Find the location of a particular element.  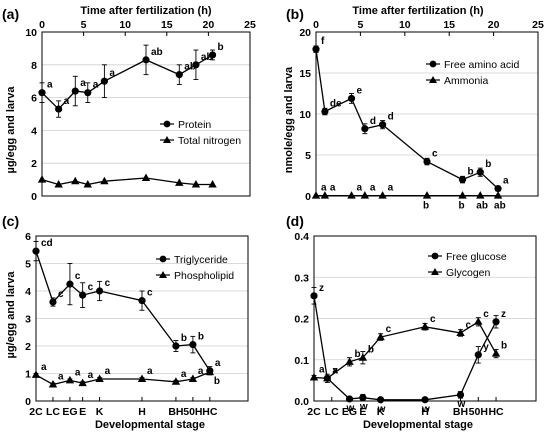

panel-a-legend-protein-marker is located at coordinates (167, 124).